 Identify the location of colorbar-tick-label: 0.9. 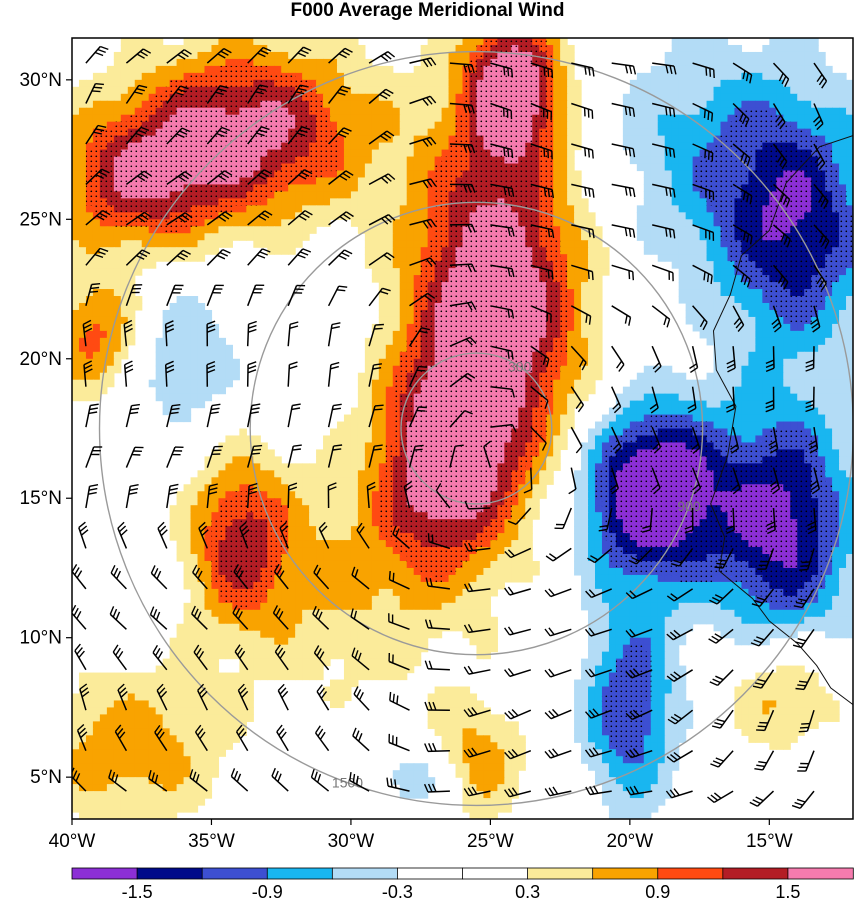
(657, 891).